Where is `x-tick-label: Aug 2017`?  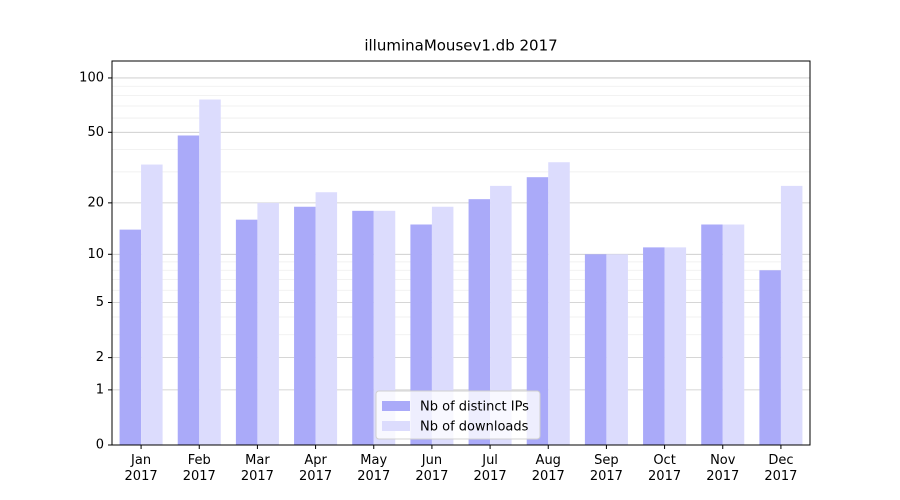 x-tick-label: Aug 2017 is located at coordinates (548, 468).